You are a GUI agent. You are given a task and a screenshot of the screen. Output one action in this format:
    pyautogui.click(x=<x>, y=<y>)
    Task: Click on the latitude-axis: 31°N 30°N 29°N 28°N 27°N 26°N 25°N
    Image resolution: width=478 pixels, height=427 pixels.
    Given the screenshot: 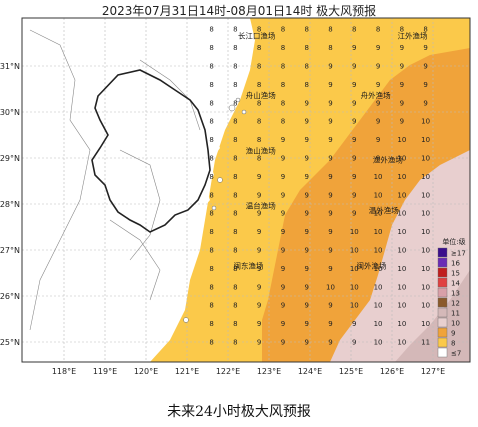 What is the action you would take?
    pyautogui.click(x=10, y=204)
    